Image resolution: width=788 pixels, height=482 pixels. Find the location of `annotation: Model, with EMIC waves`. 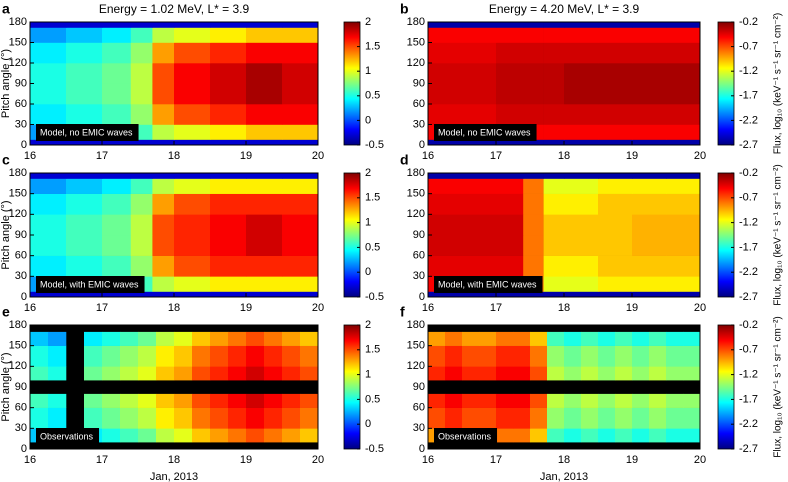

annotation: Model, with EMIC waves is located at coordinates (89, 284).